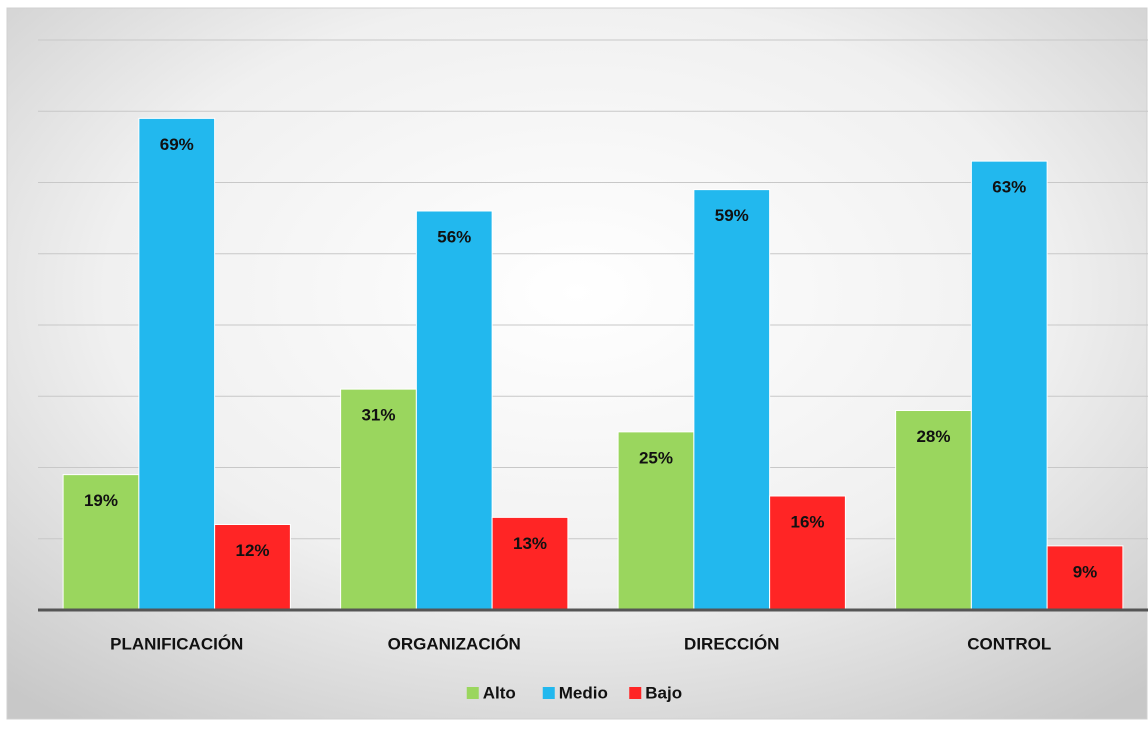  Describe the element at coordinates (530, 543) in the screenshot. I see `data-label: 13%` at that location.